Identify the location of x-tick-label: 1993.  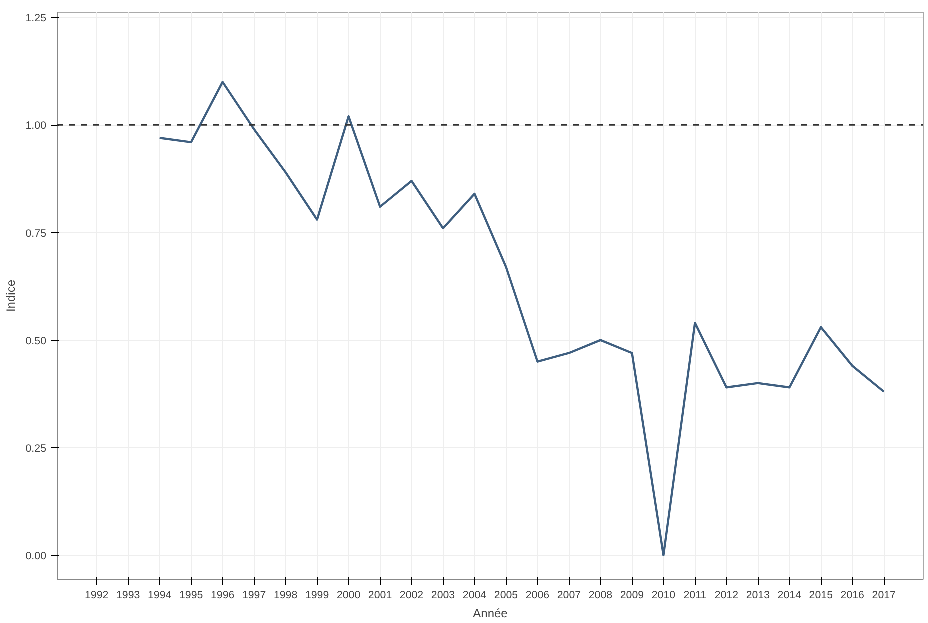
(128, 596).